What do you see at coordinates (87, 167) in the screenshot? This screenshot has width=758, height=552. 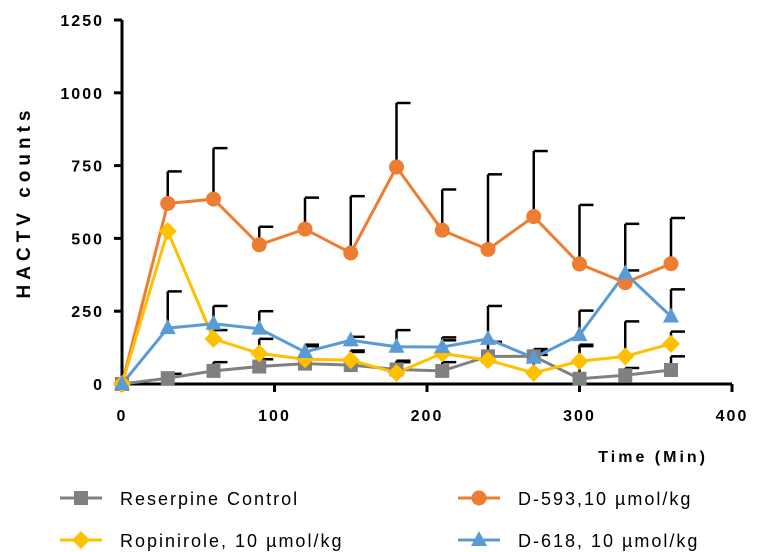 I see `y-tick-label: 750` at bounding box center [87, 167].